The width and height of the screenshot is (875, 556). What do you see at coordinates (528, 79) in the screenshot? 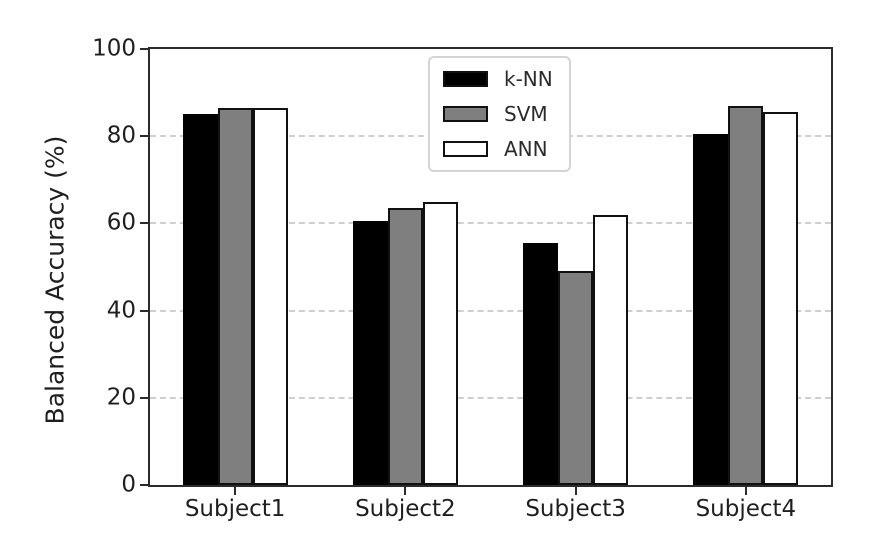
I see `legend-label: k-NN` at bounding box center [528, 79].